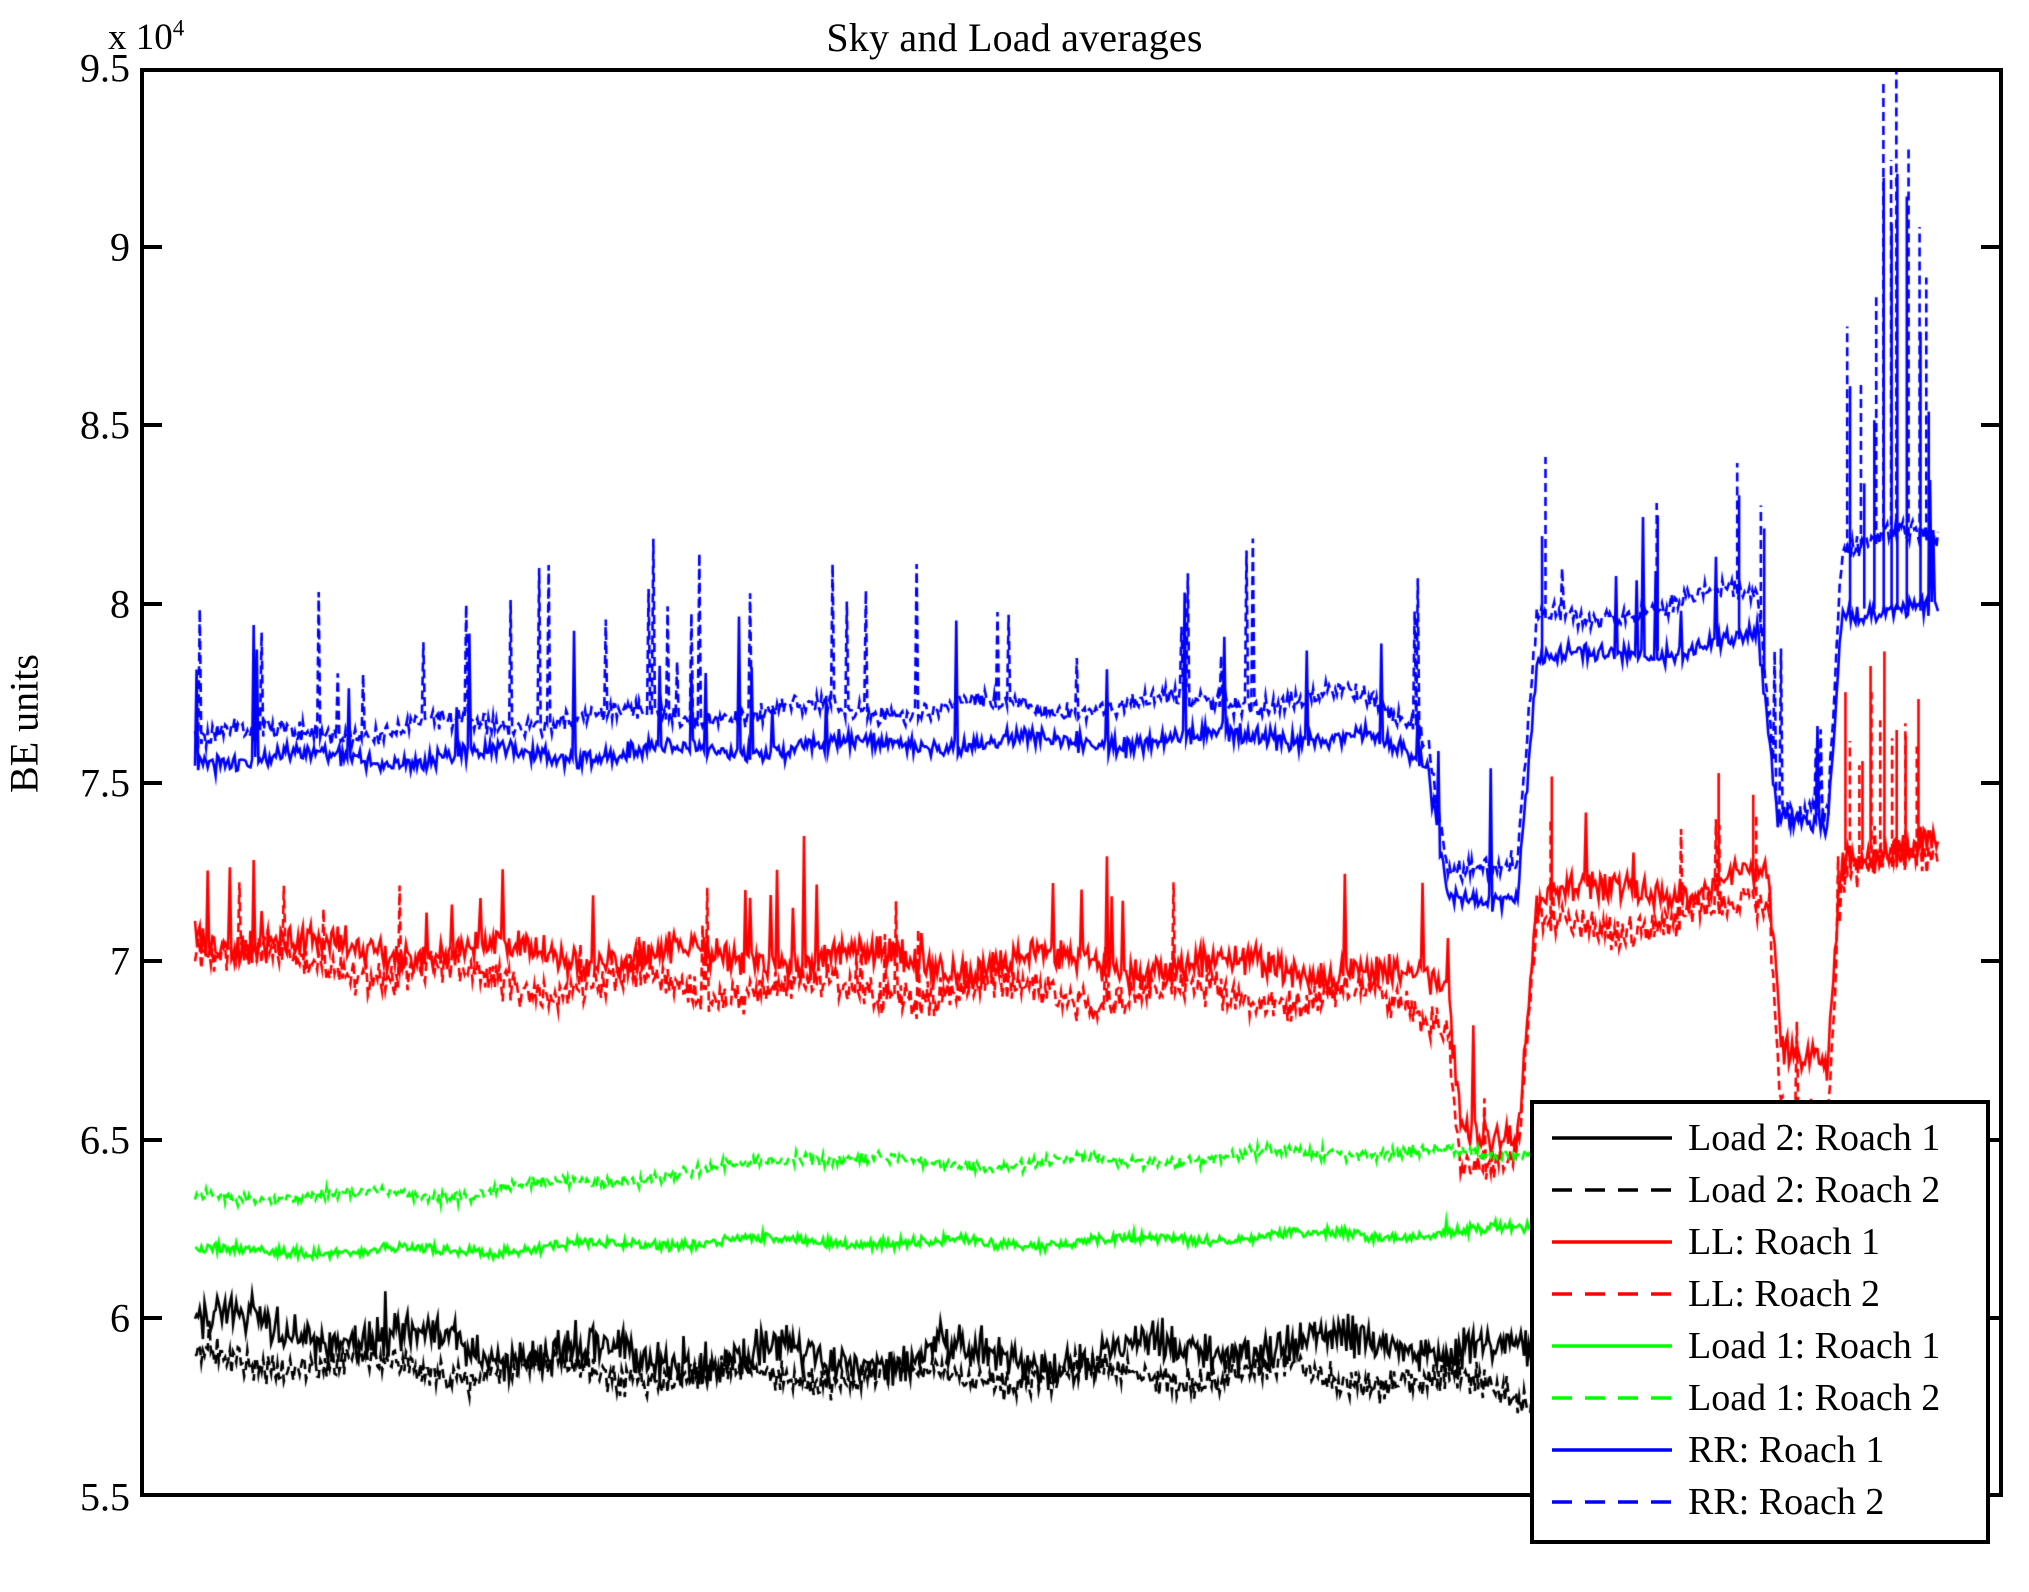  I want to click on y-exponent-power: 4, so click(178, 28).